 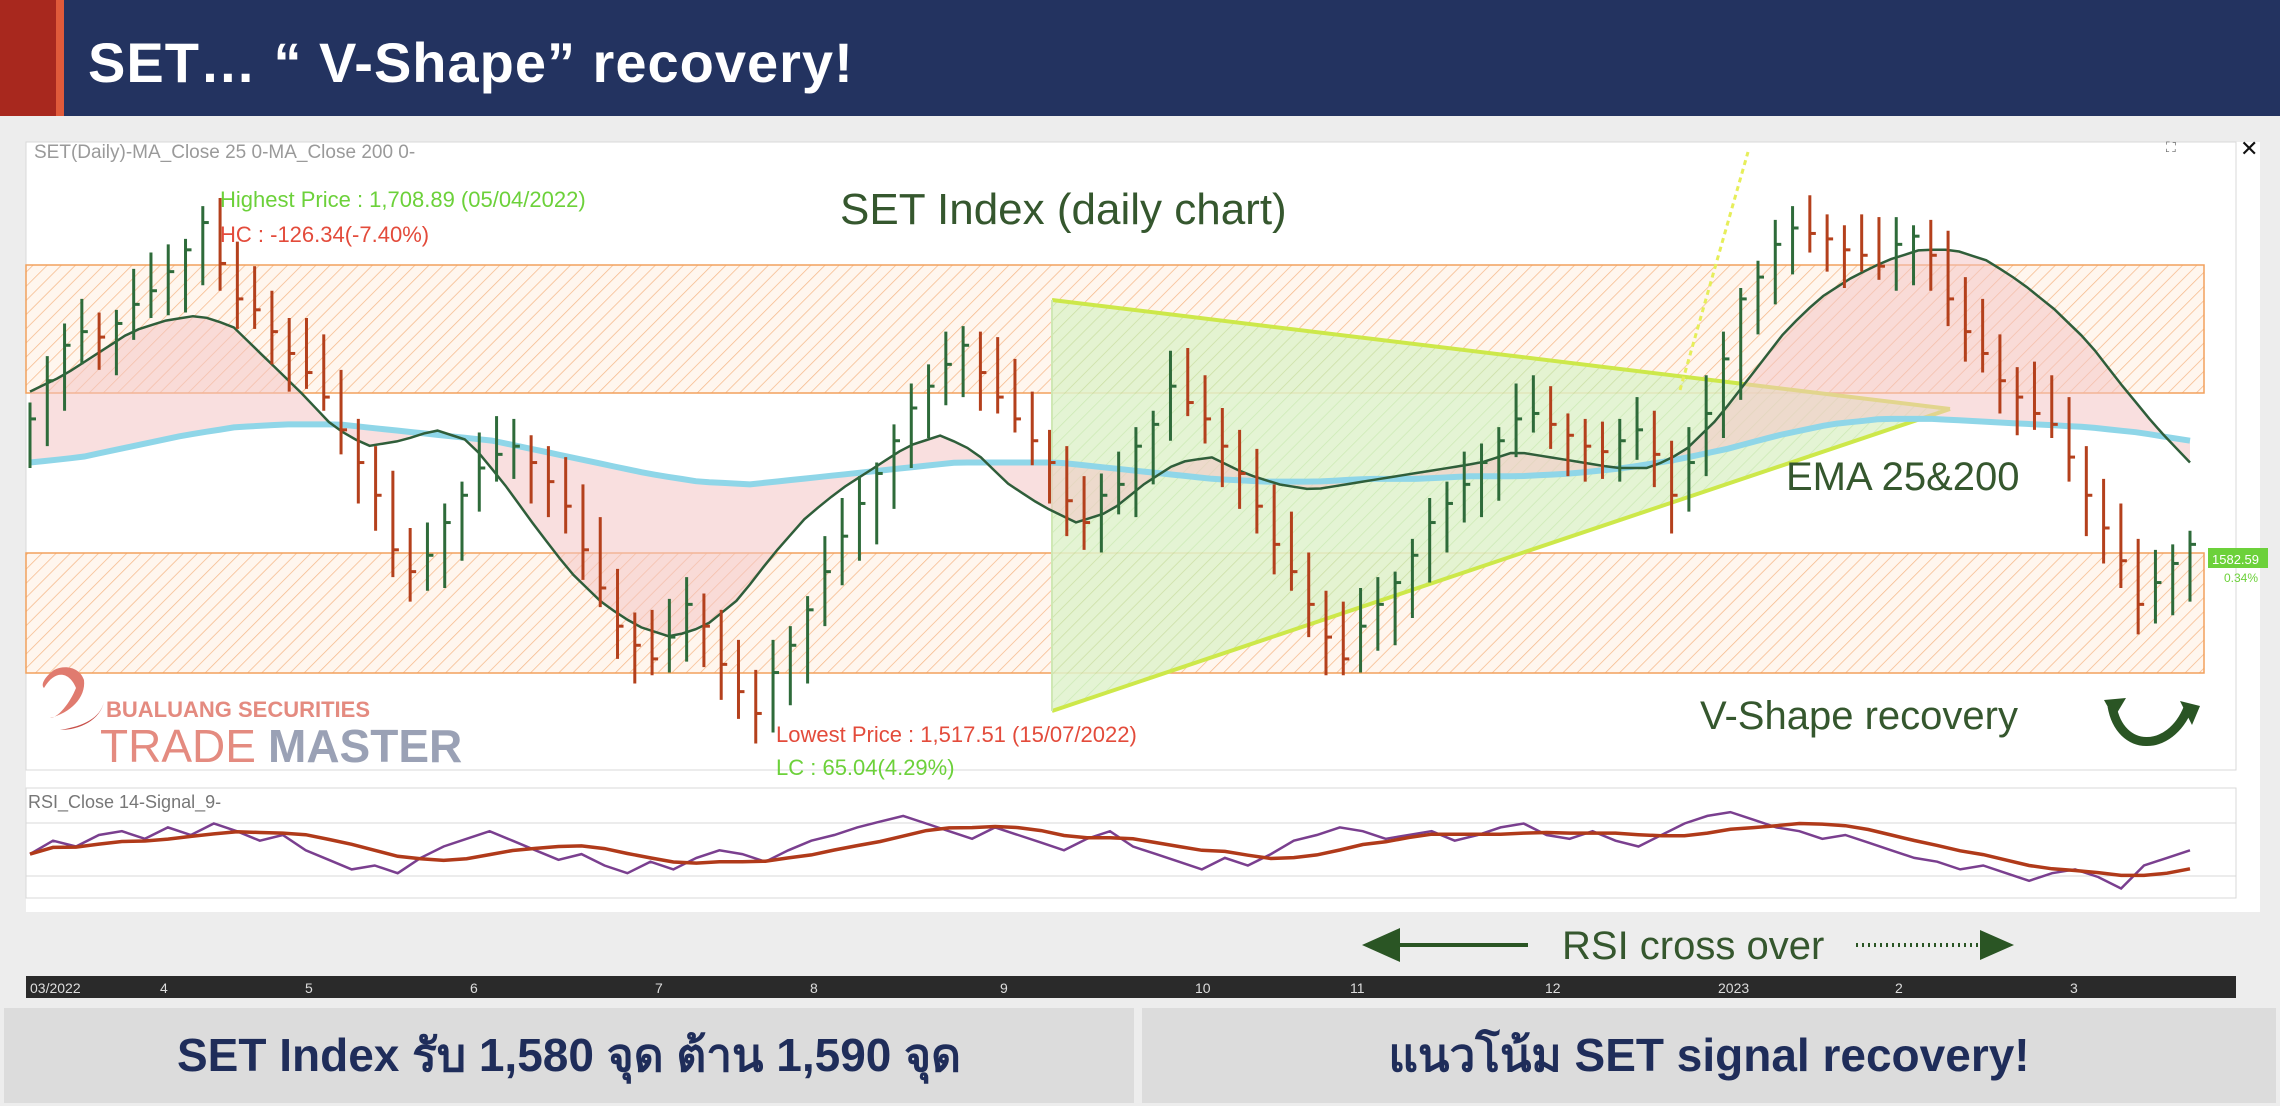 What do you see at coordinates (1140, 58) in the screenshot?
I see `header-bar: SET… “ V-Shape” recovery!` at bounding box center [1140, 58].